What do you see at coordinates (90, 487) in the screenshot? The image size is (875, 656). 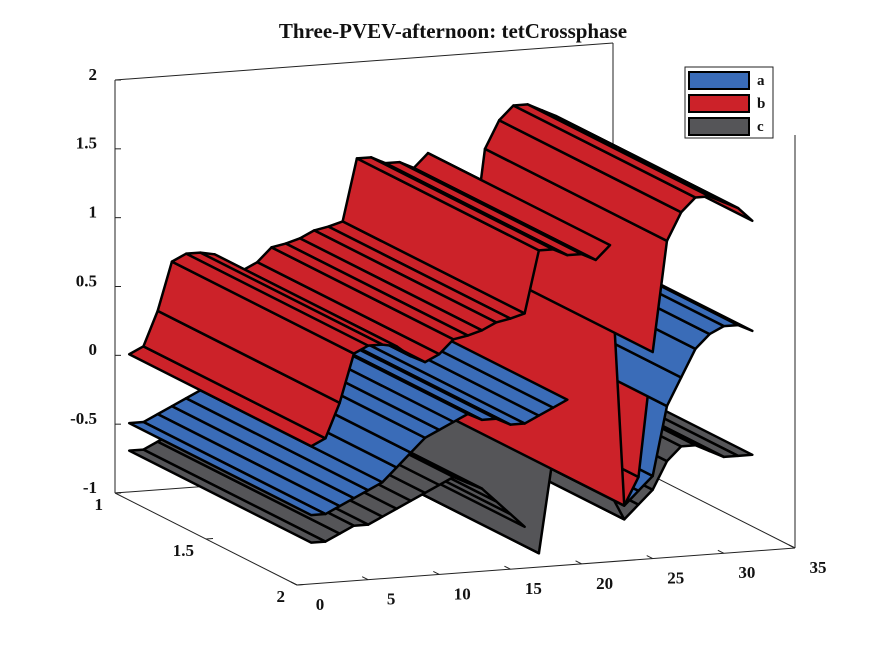 I see `z-tick-label: -1` at bounding box center [90, 487].